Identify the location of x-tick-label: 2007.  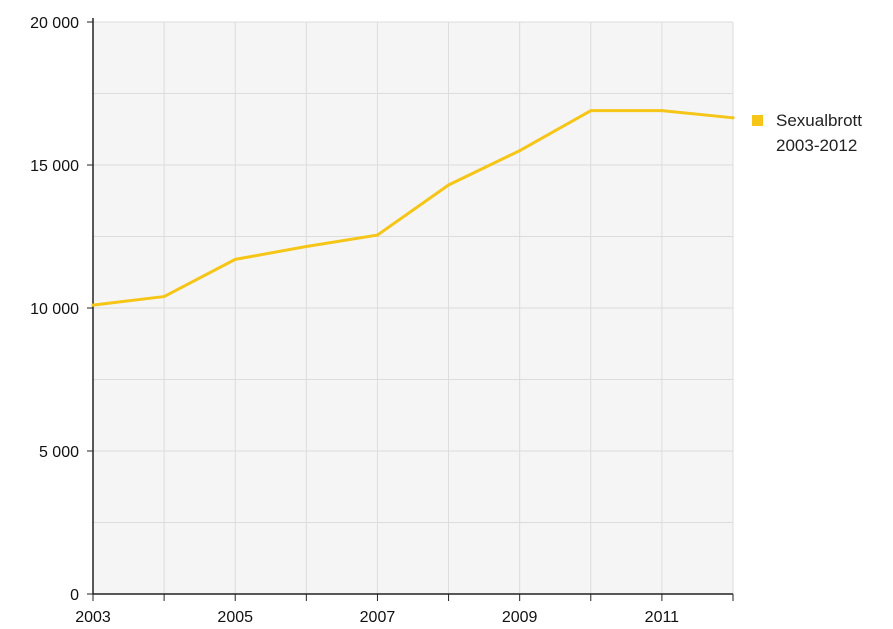
(378, 617).